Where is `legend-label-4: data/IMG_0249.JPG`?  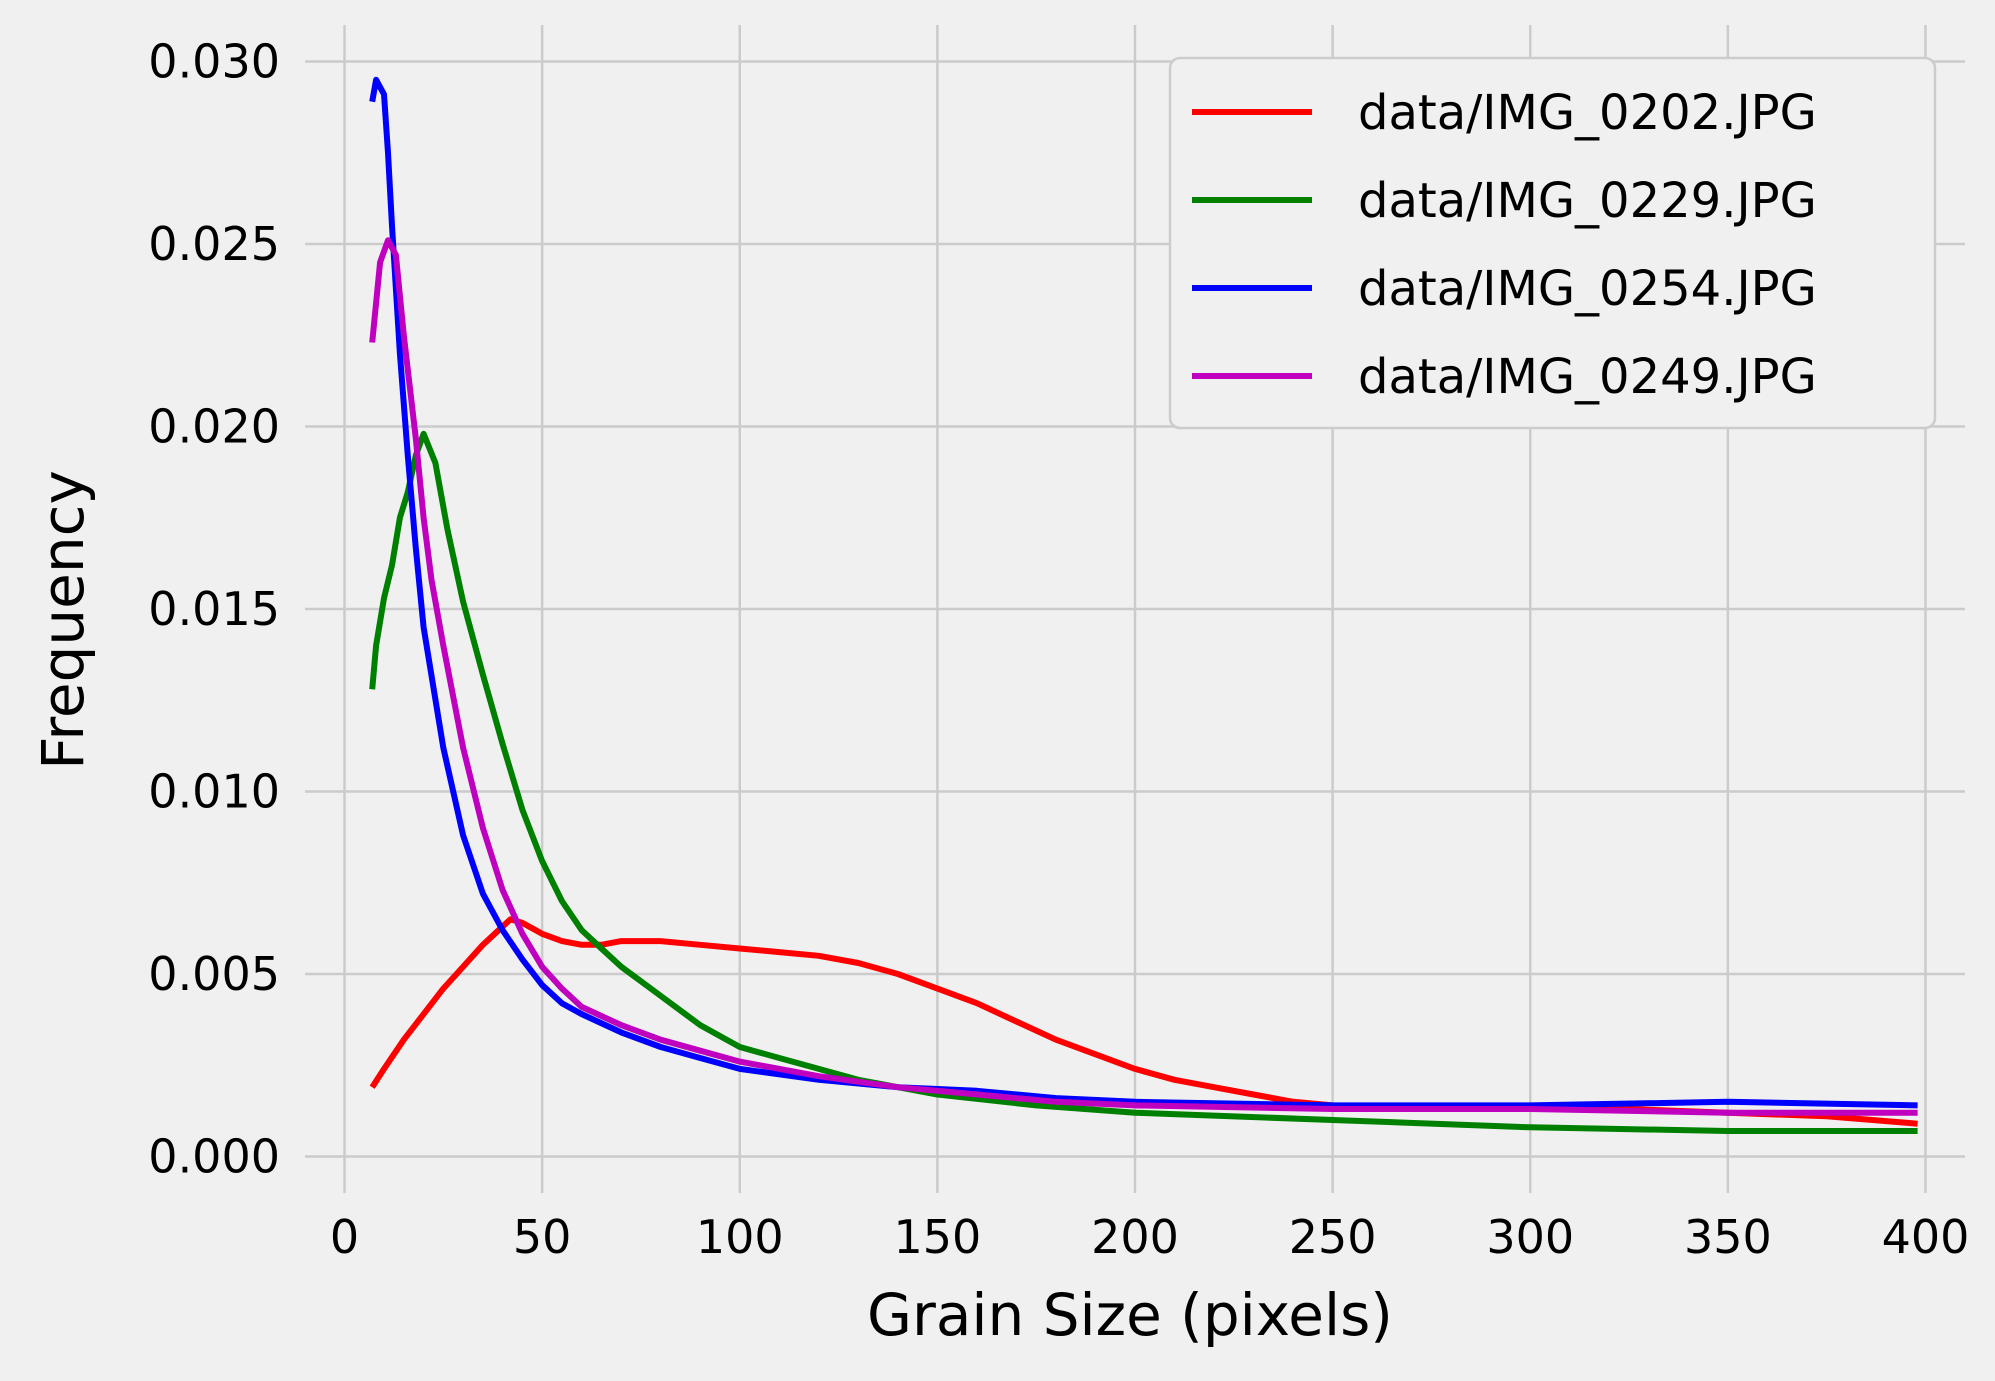
legend-label-4: data/IMG_0249.JPG is located at coordinates (1587, 377).